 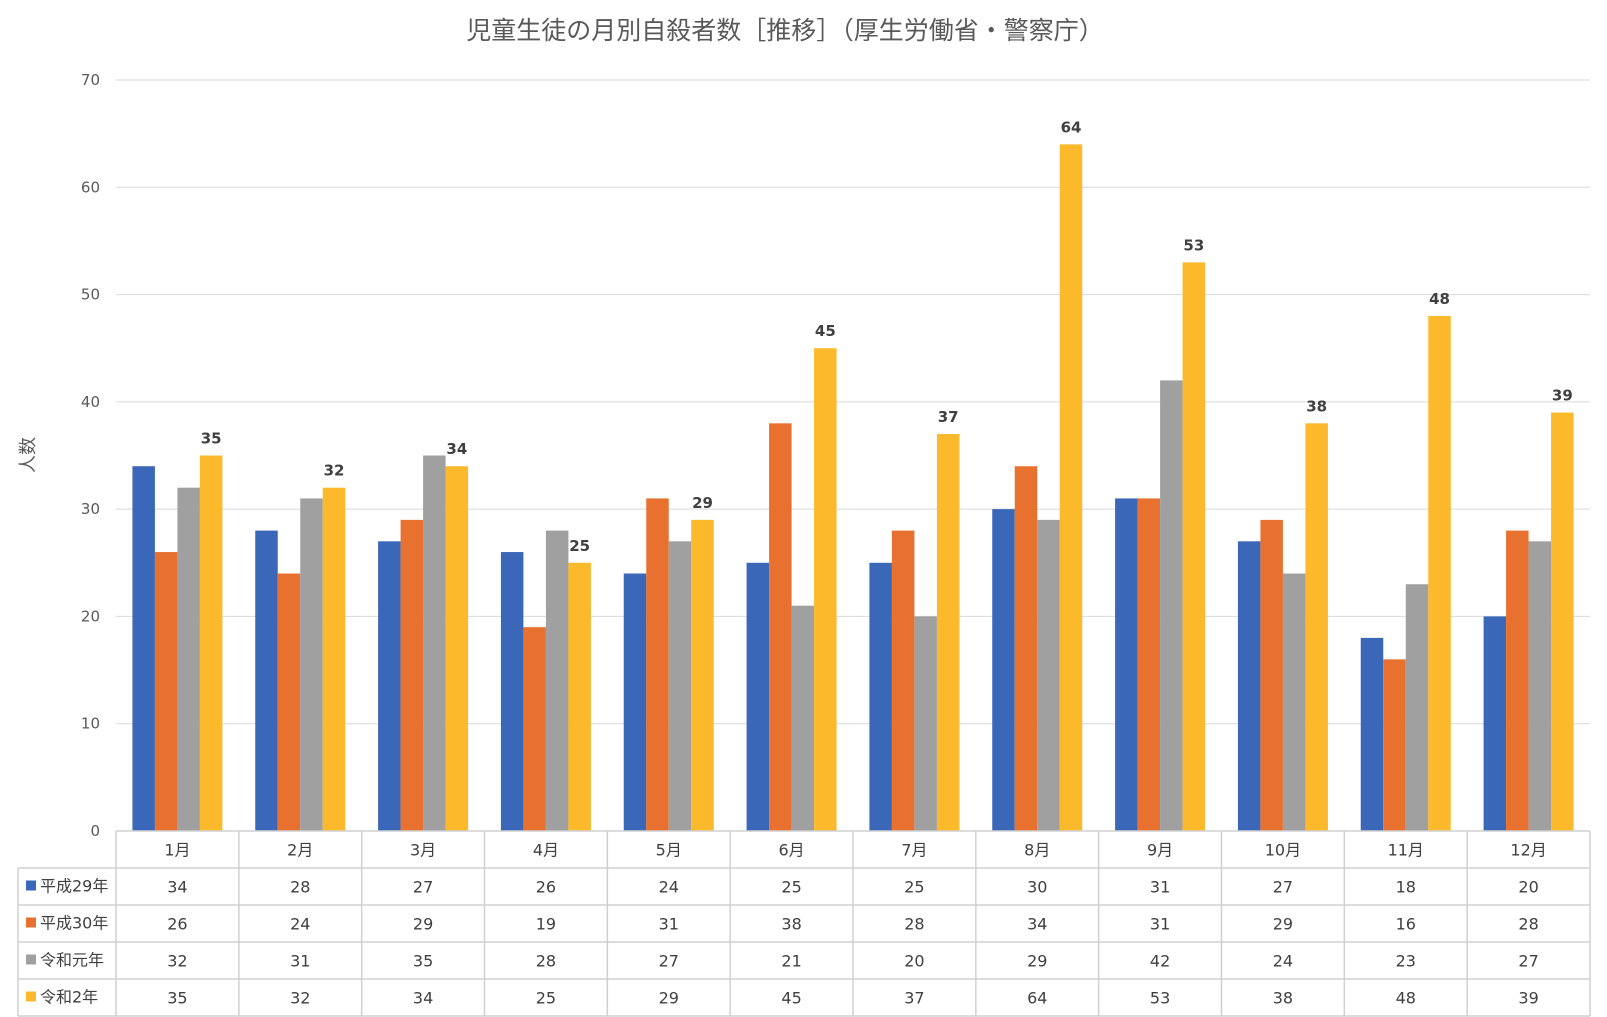 What do you see at coordinates (1406, 887) in the screenshot?
I see `table-cell: 18` at bounding box center [1406, 887].